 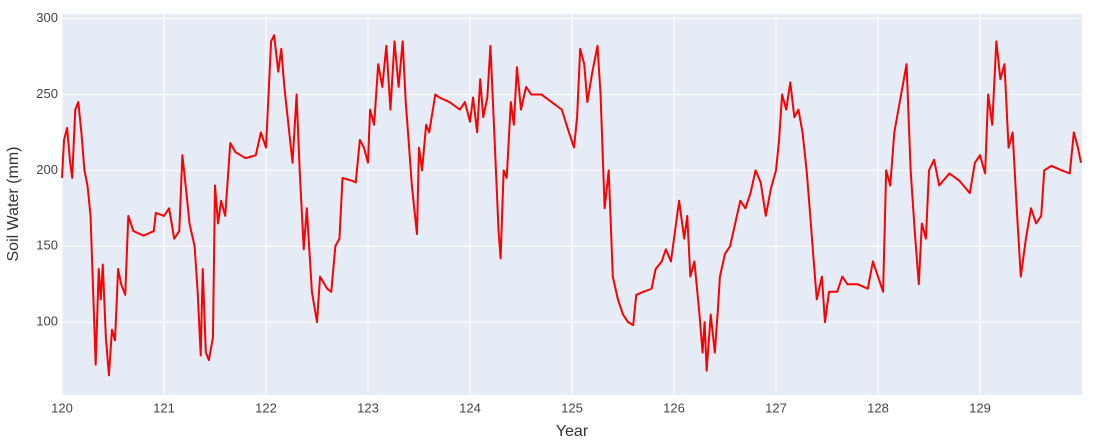 I want to click on y-tick-label: 300, so click(x=47, y=17).